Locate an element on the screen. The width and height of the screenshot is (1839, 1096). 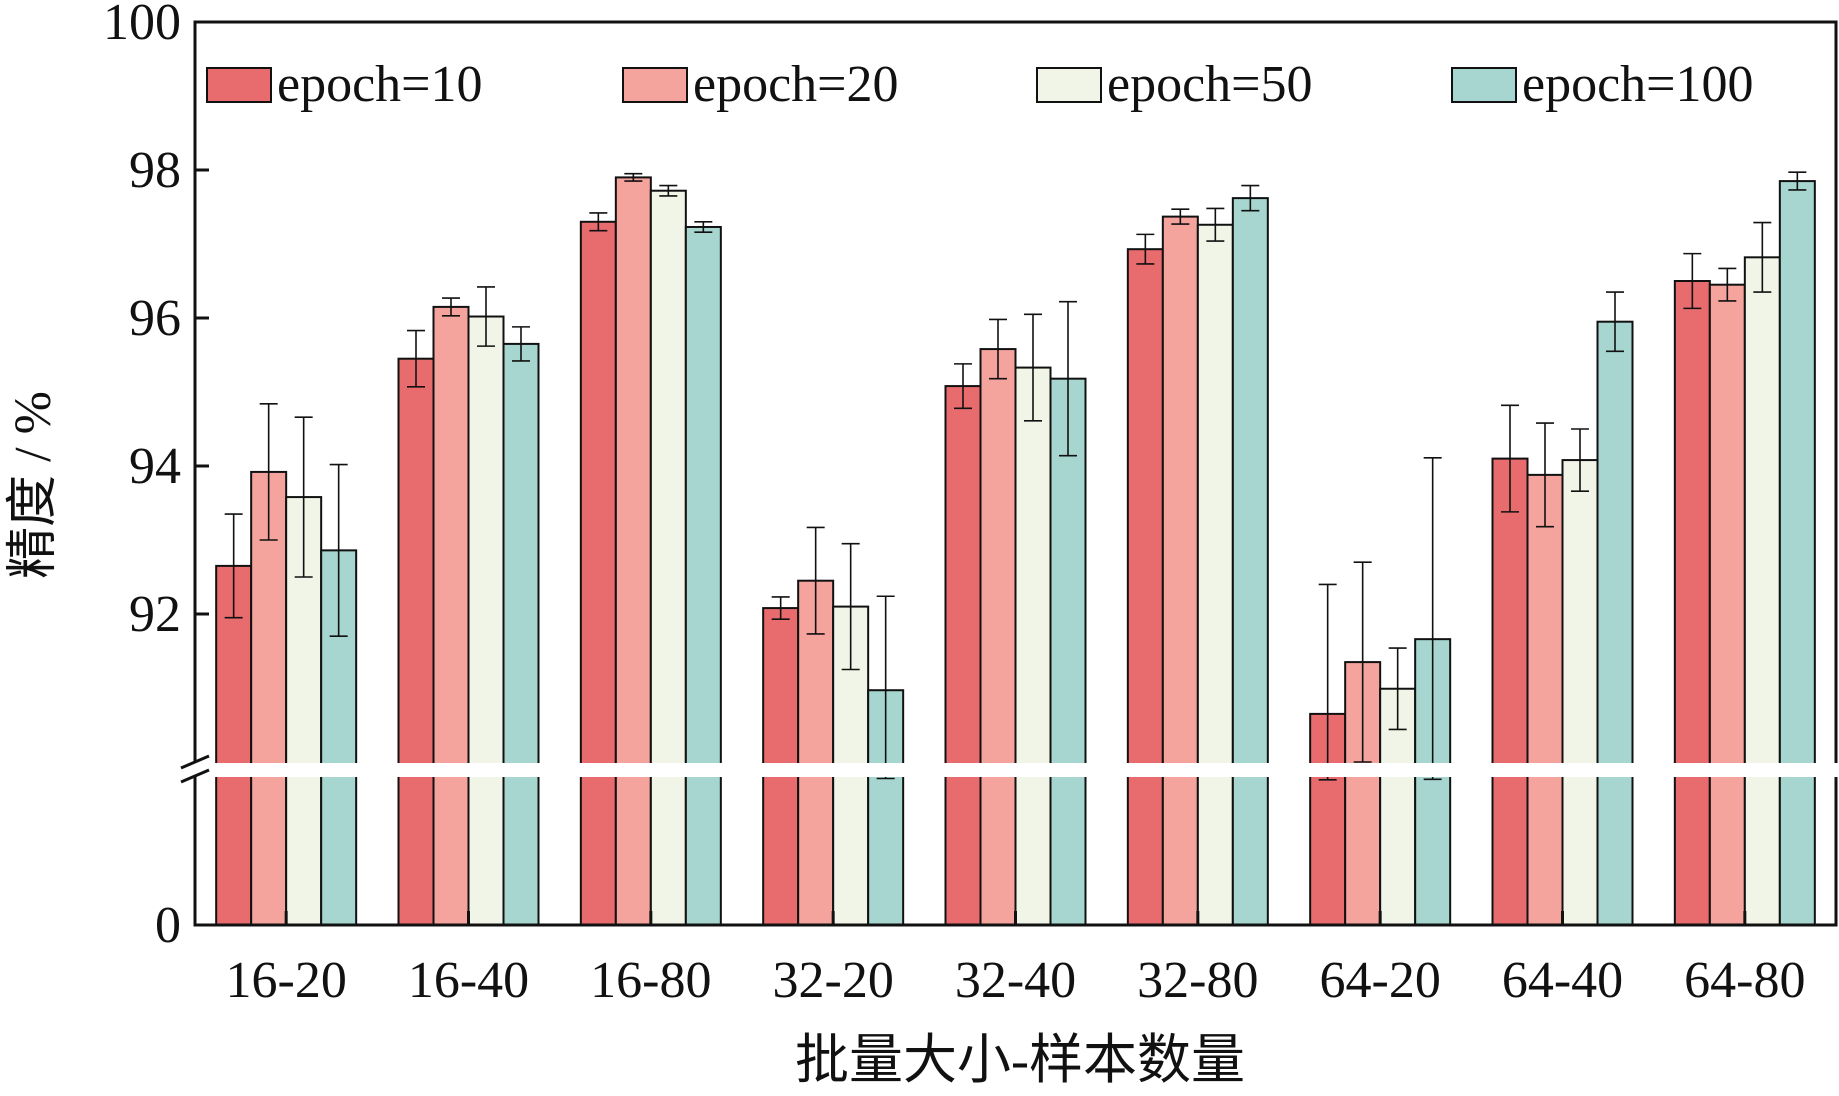
error-bar-epoch=50-16-80 is located at coordinates (668, 190).